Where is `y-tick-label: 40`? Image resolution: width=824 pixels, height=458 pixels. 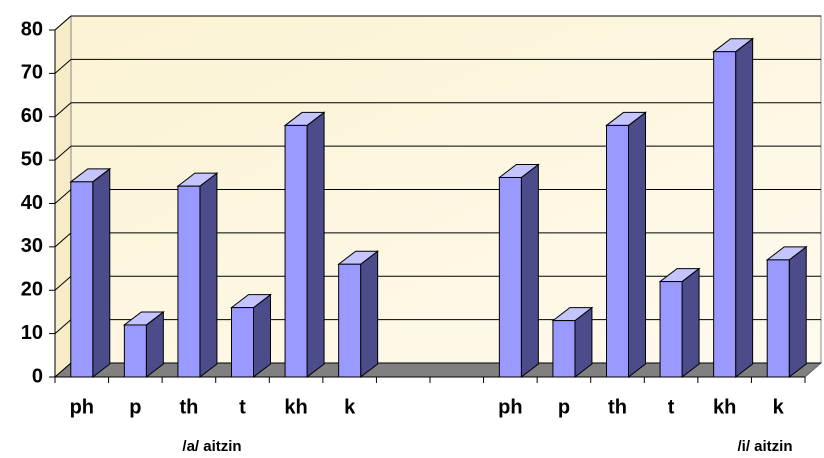 y-tick-label: 40 is located at coordinates (32, 203).